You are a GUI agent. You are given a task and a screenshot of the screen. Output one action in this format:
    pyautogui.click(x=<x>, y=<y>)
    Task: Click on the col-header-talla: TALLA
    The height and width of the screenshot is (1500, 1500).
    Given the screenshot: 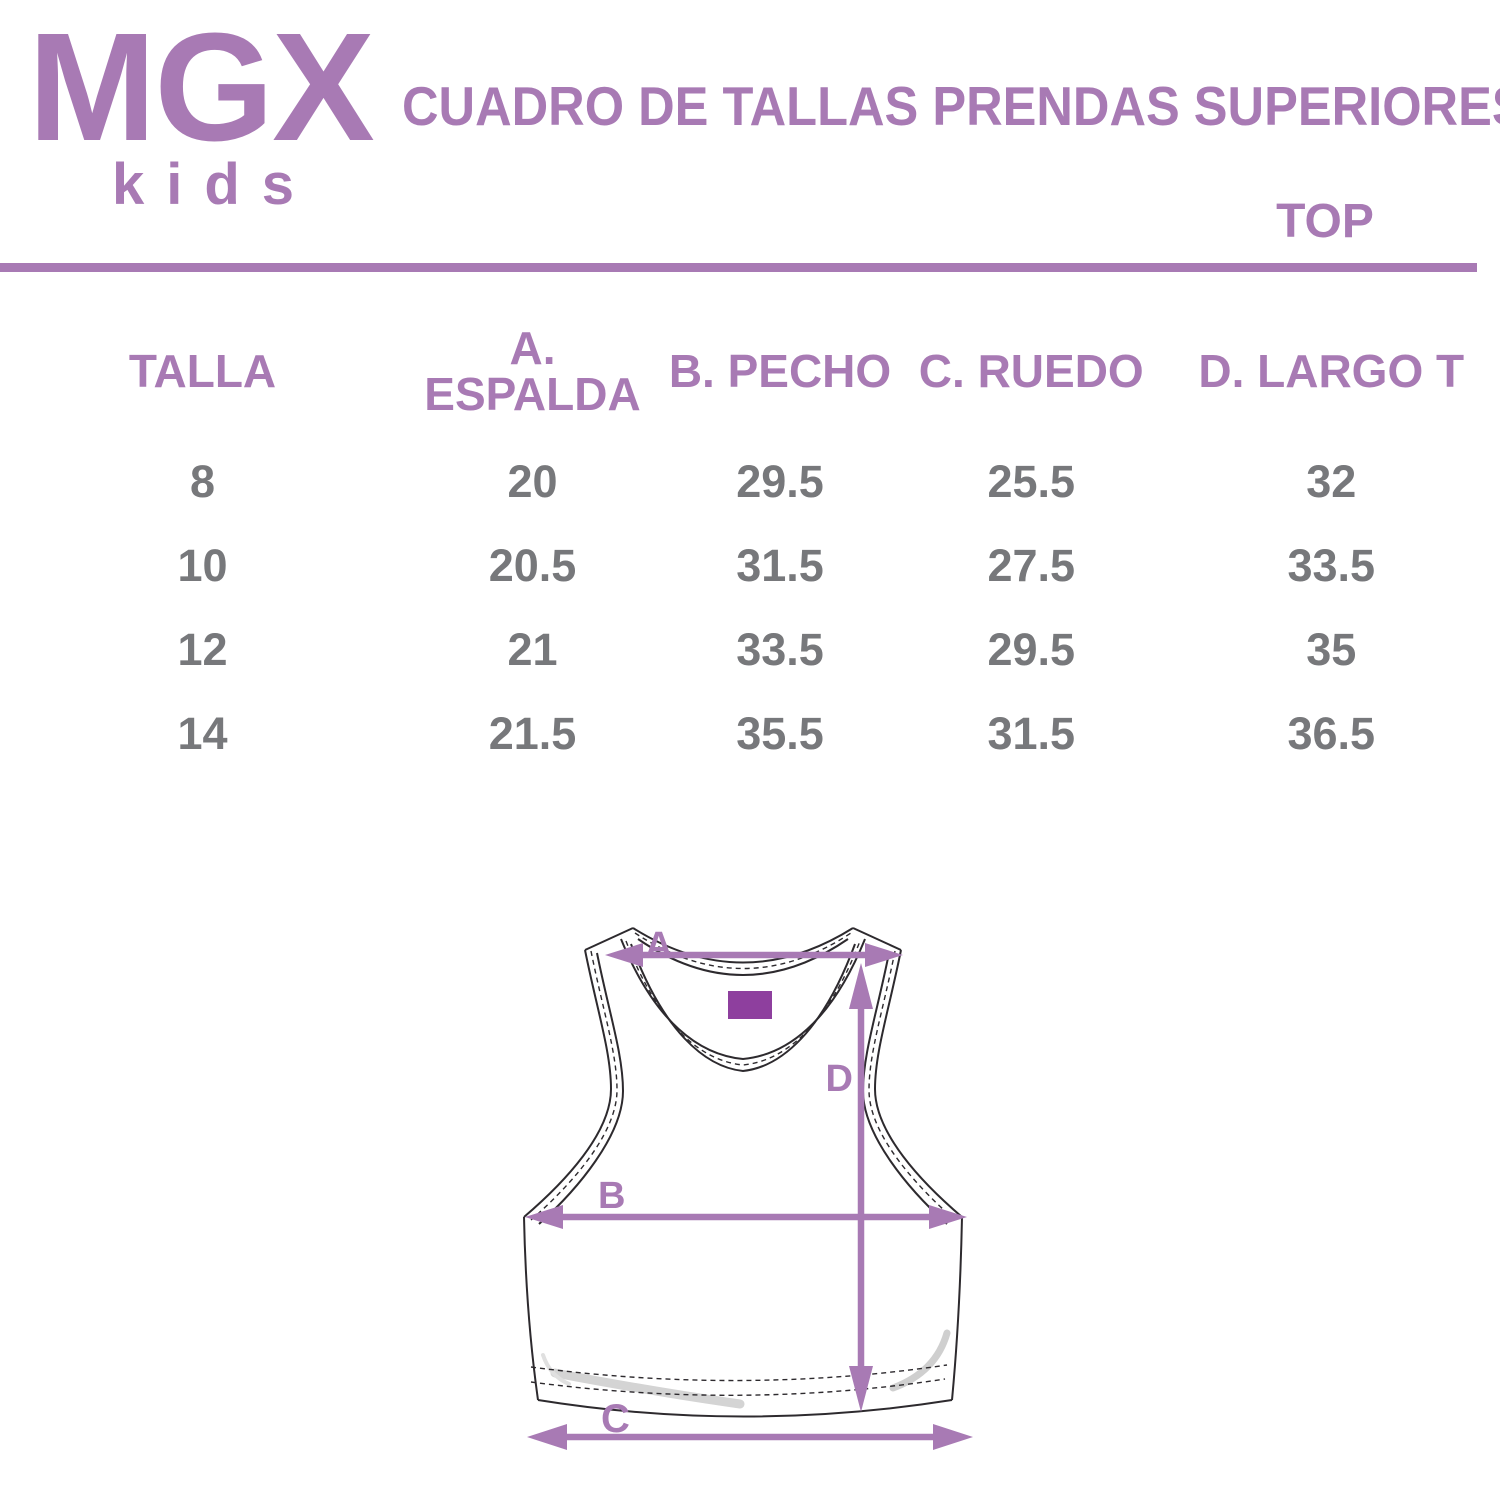 What is the action you would take?
    pyautogui.click(x=202, y=371)
    